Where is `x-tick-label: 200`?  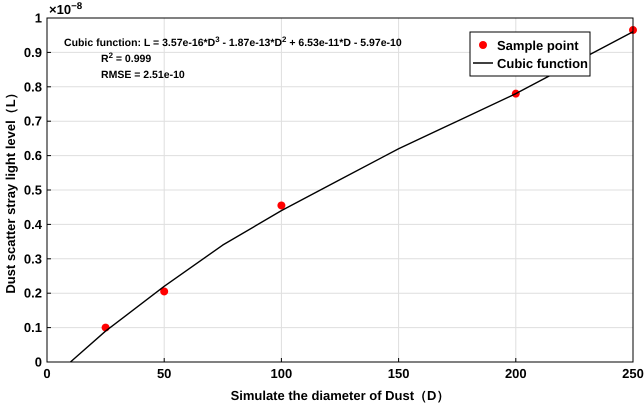
x-tick-label: 200 is located at coordinates (515, 373).